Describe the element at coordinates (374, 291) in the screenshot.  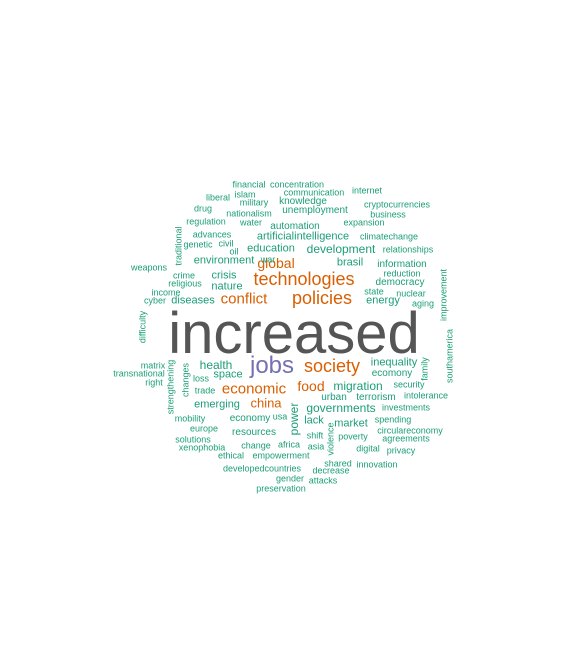
I see `word-state: state` at that location.